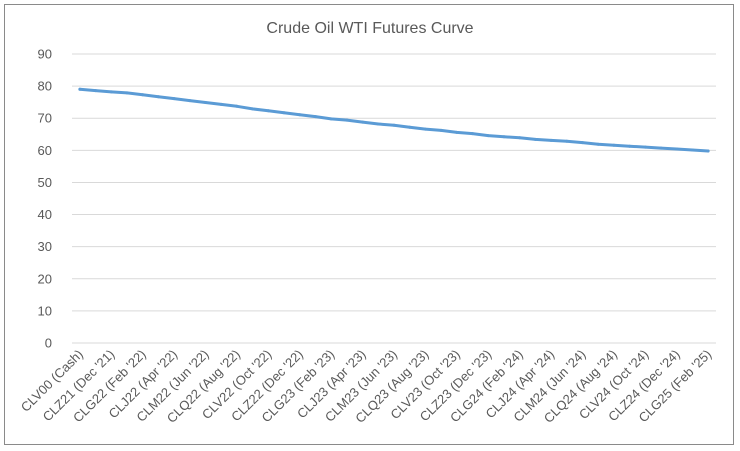 This screenshot has width=740, height=451. I want to click on y-tick-label: 10, so click(45, 310).